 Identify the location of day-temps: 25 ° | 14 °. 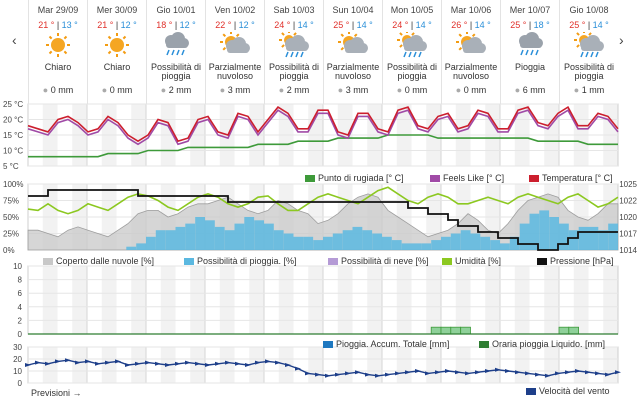
(353, 25).